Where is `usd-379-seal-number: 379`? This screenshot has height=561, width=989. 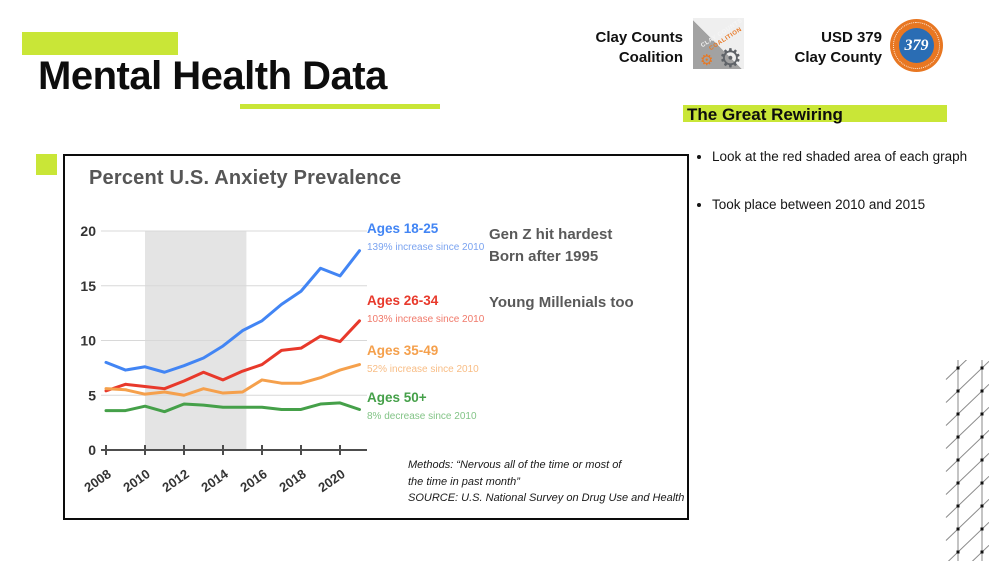
usd-379-seal-number: 379 is located at coordinates (916, 45).